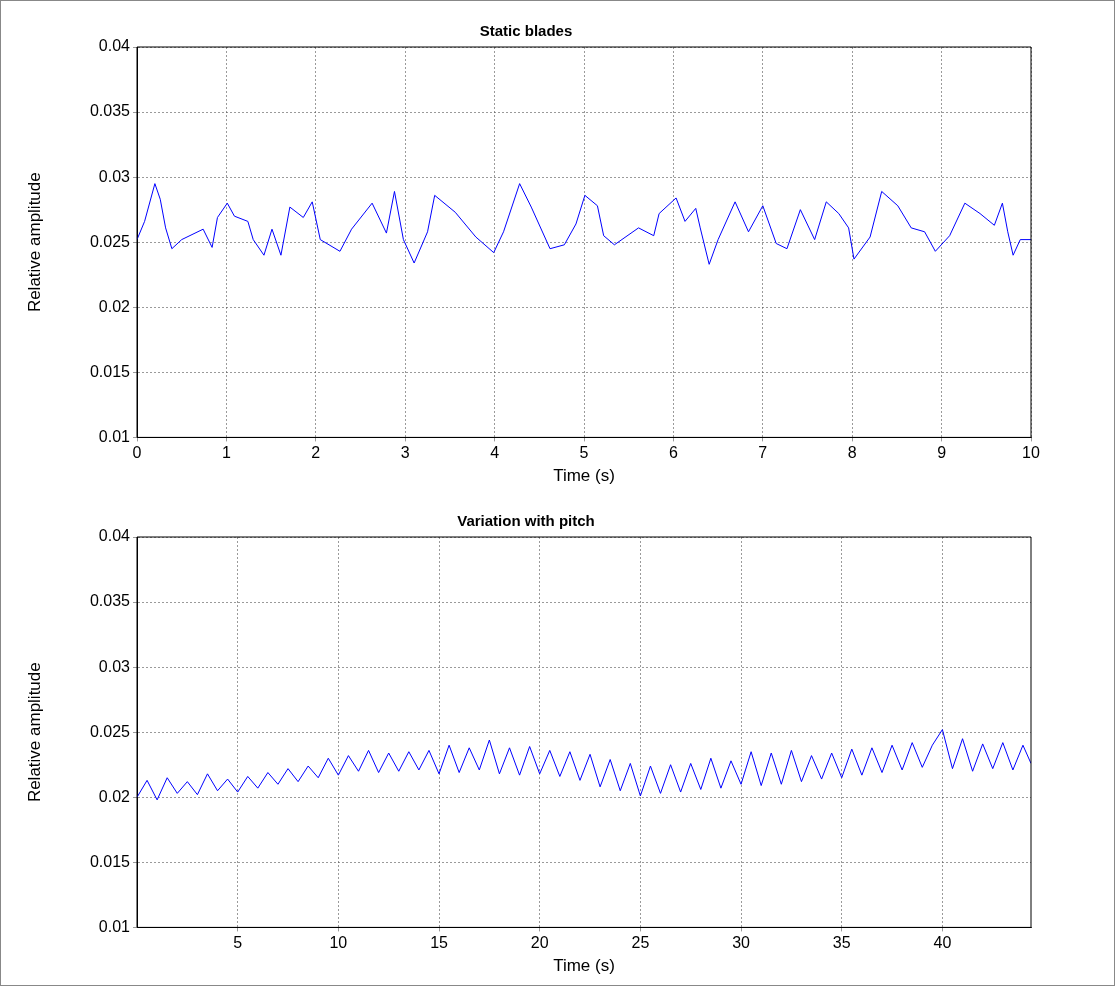 This screenshot has width=1115, height=986. I want to click on x-tick-label: 3, so click(405, 453).